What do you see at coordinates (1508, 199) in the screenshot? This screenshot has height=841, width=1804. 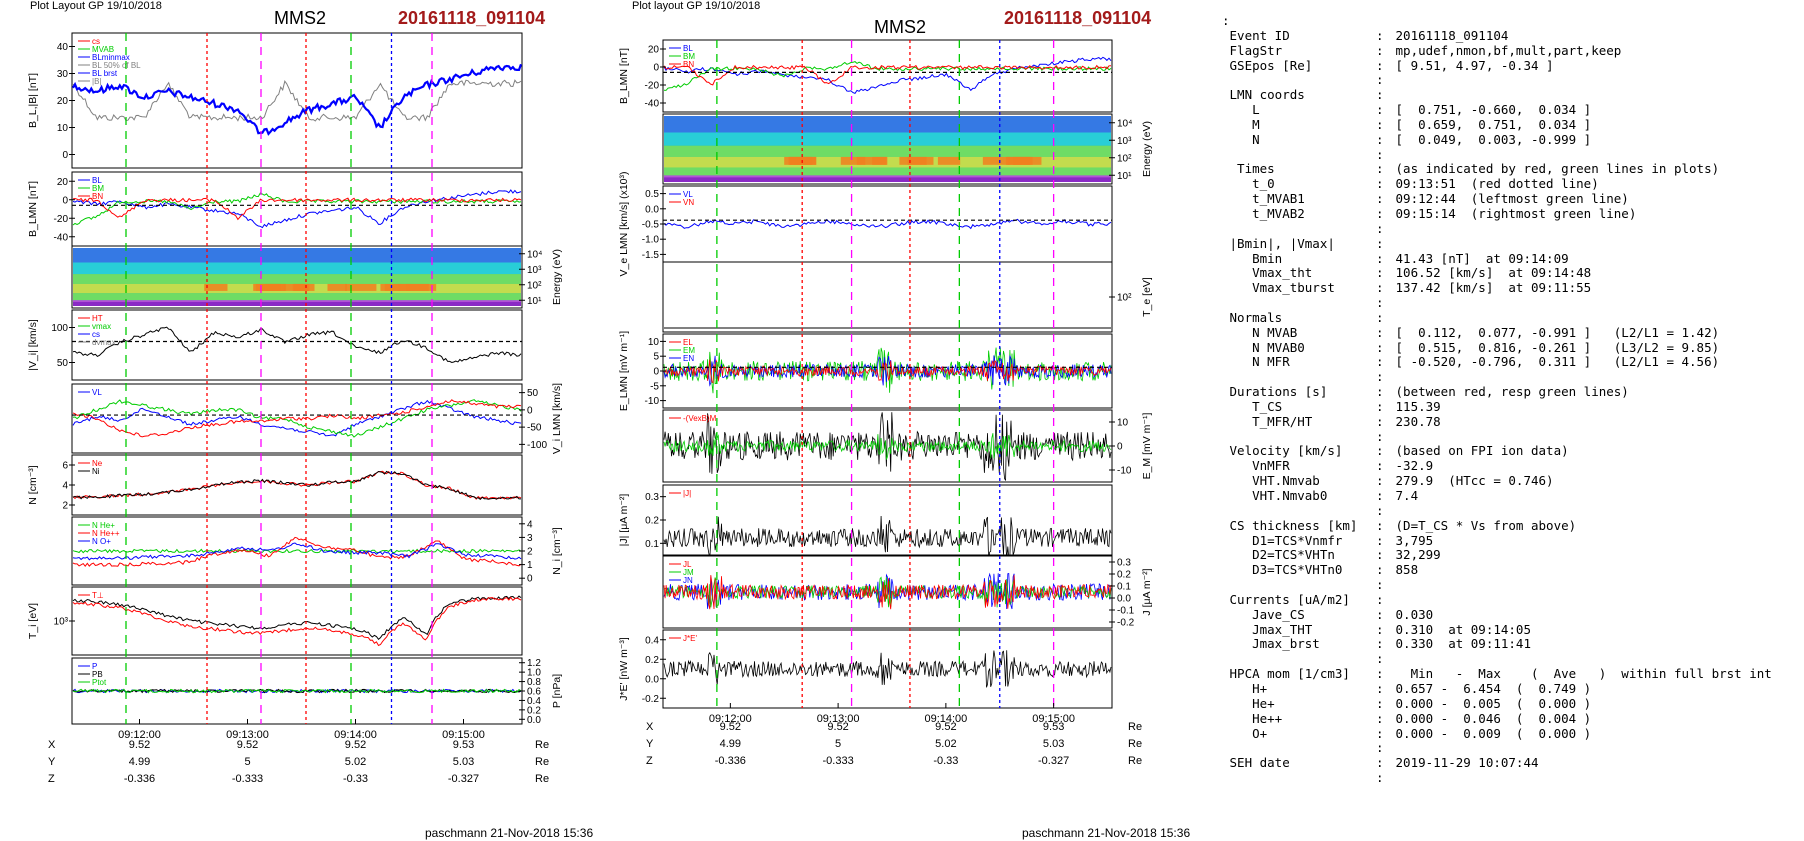 I see `summary-value: 09:12:44 (leftmost green line)` at bounding box center [1508, 199].